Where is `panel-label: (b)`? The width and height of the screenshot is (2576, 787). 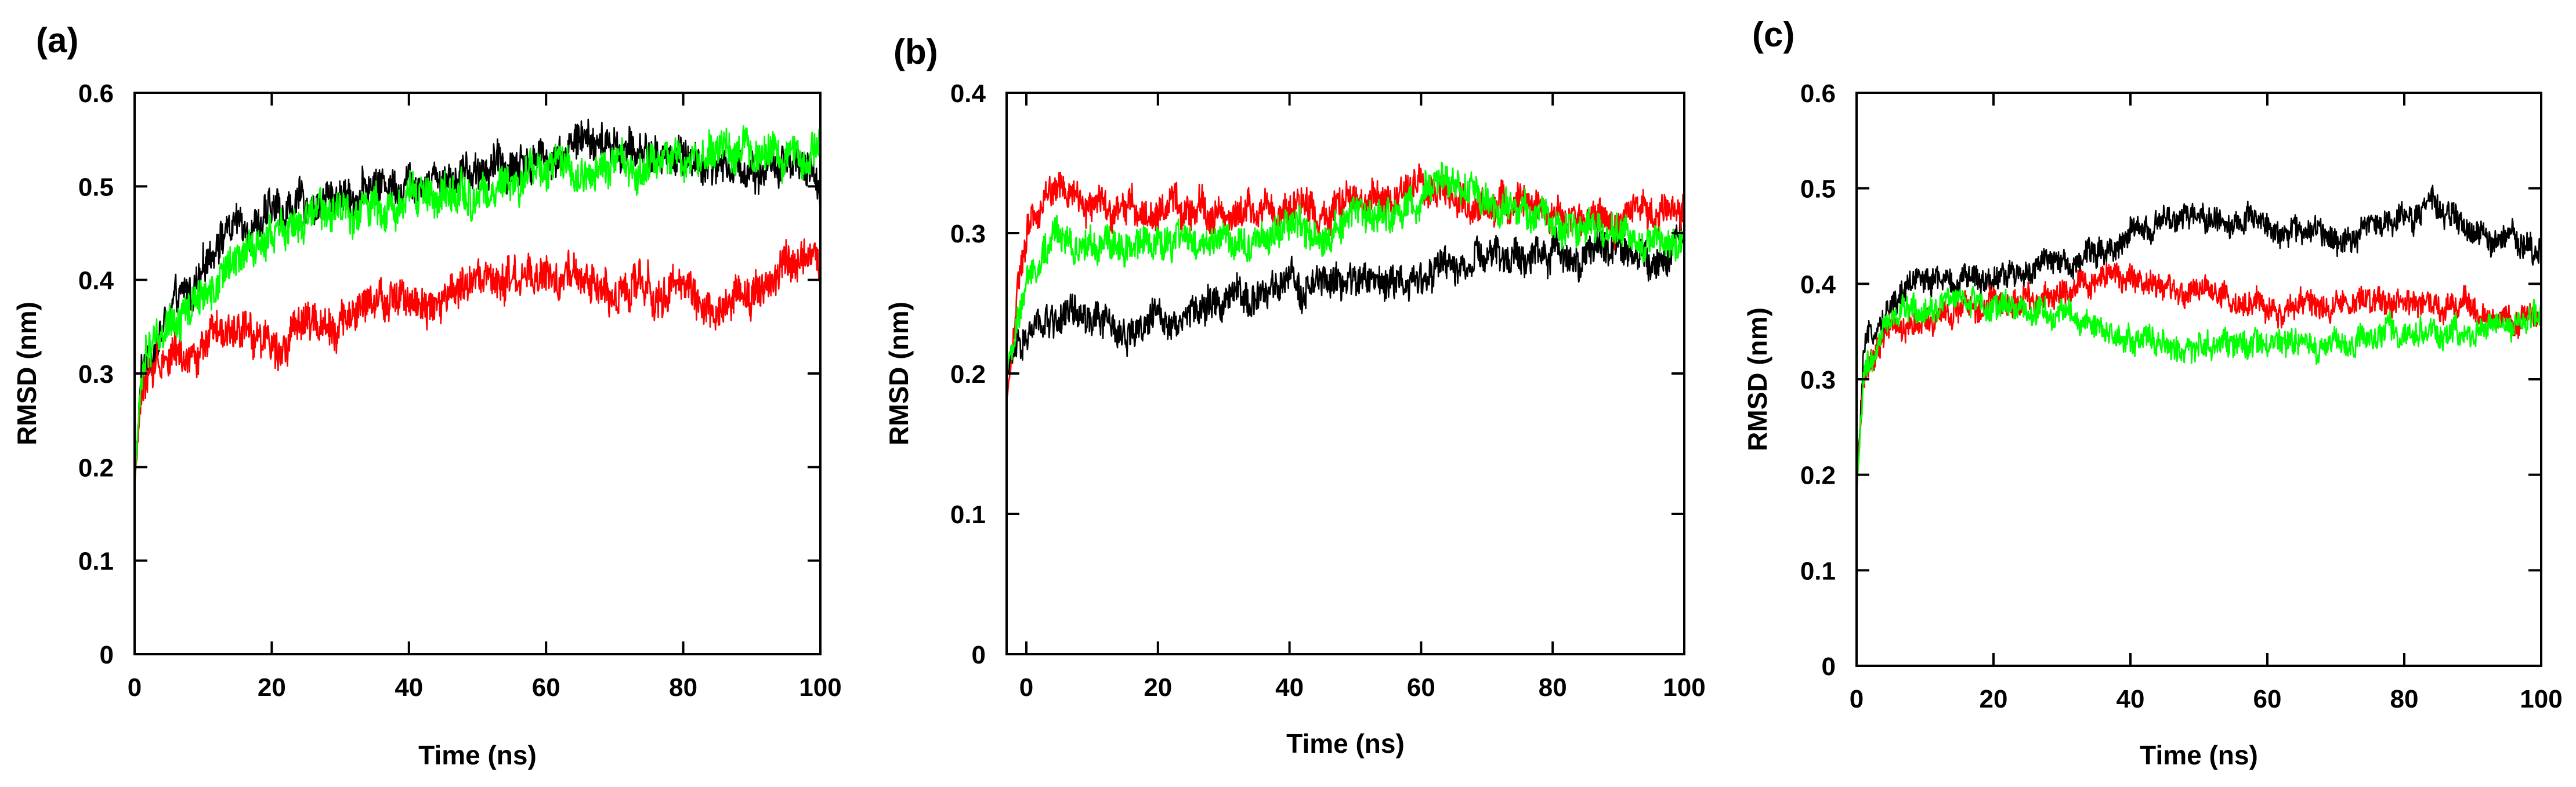 panel-label: (b) is located at coordinates (915, 51).